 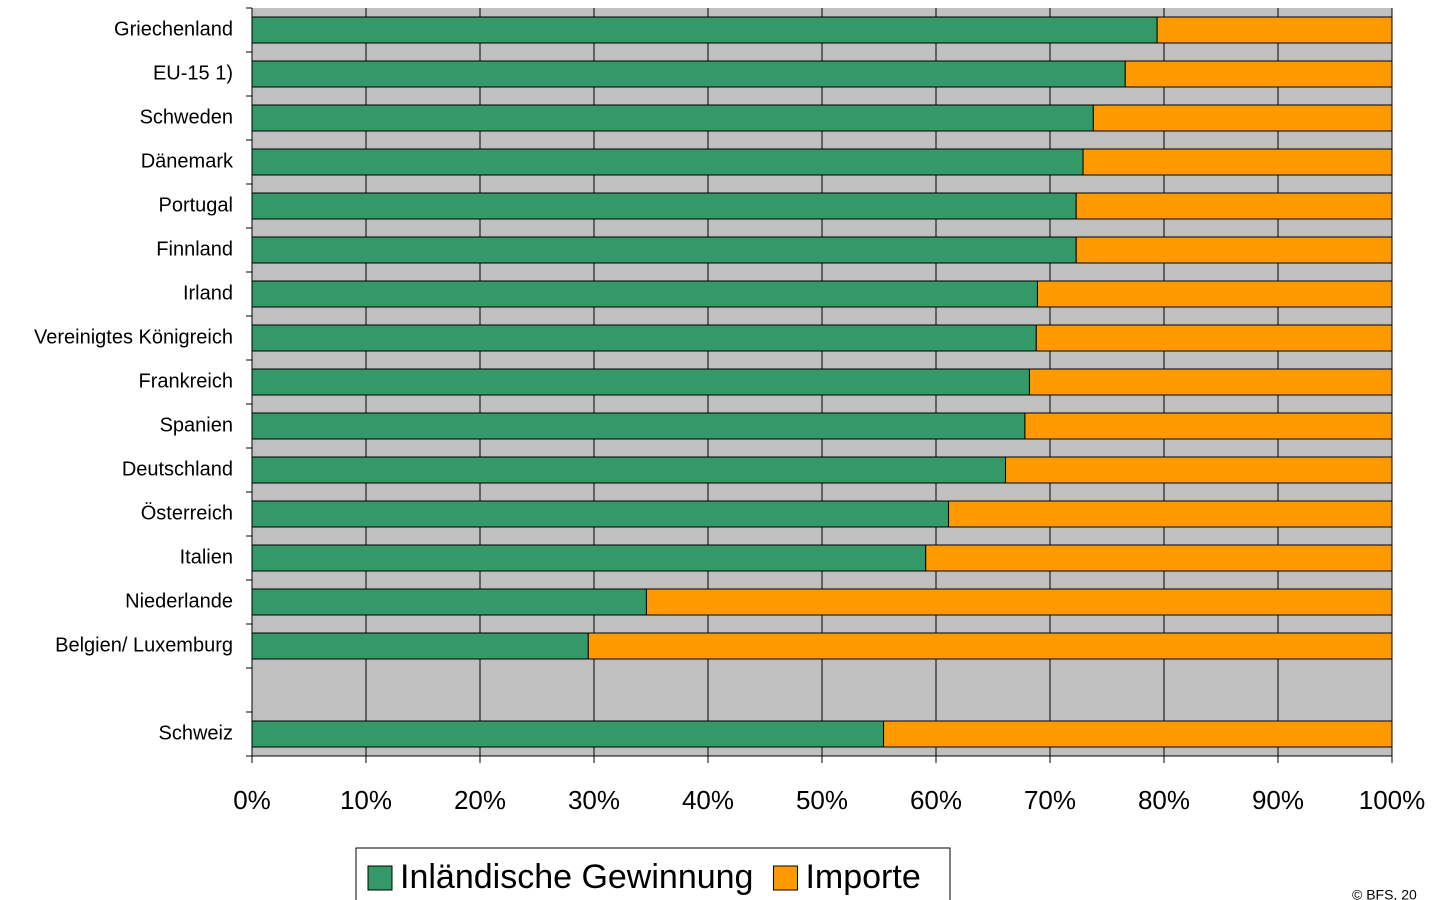 I want to click on legend: Inländische Gewinnung Importe, so click(x=653, y=873).